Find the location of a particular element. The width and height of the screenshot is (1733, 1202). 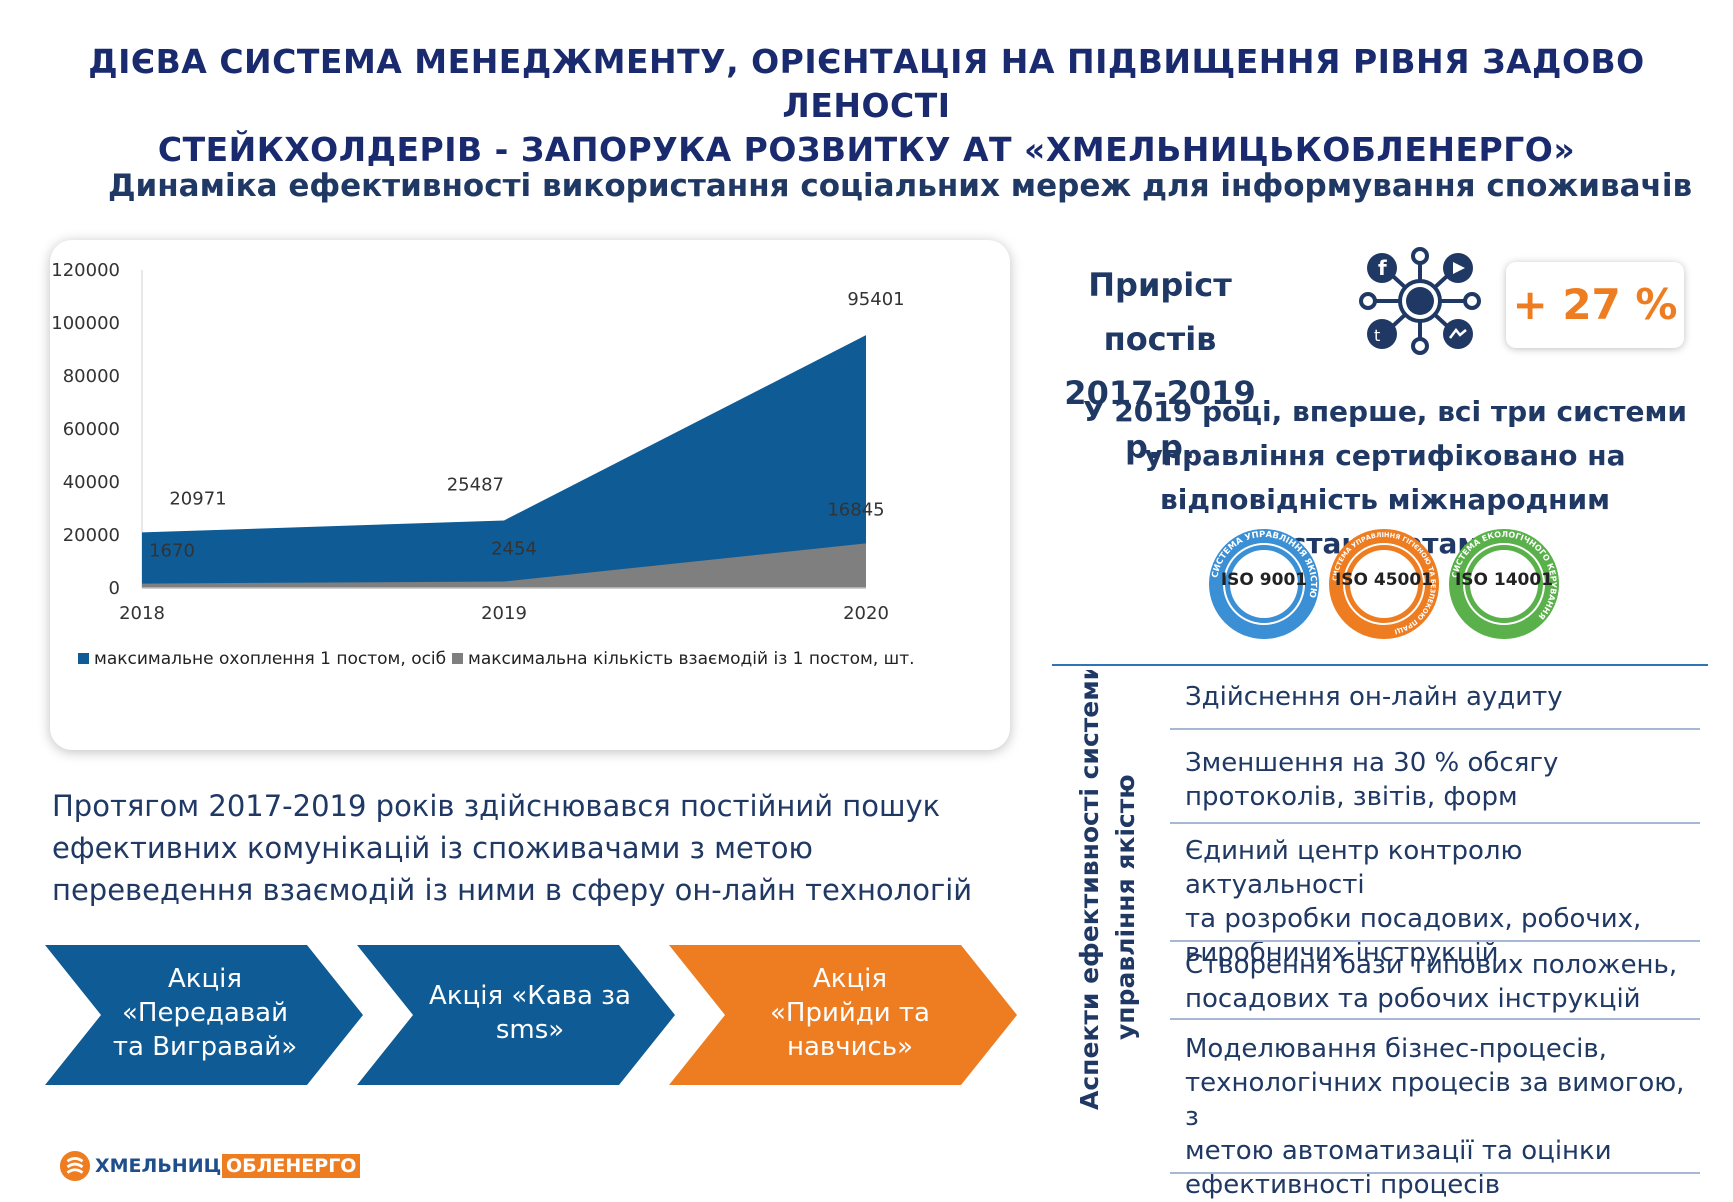

y-tick-label: 60000 is located at coordinates (91, 429).